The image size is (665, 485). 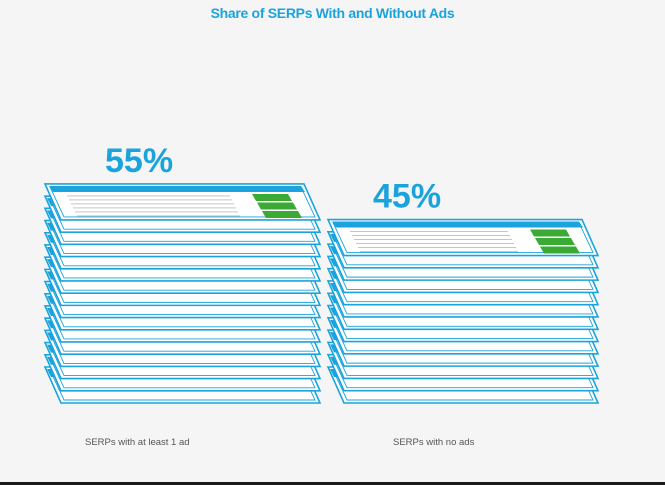 I want to click on value-label-2: 45%, so click(x=407, y=197).